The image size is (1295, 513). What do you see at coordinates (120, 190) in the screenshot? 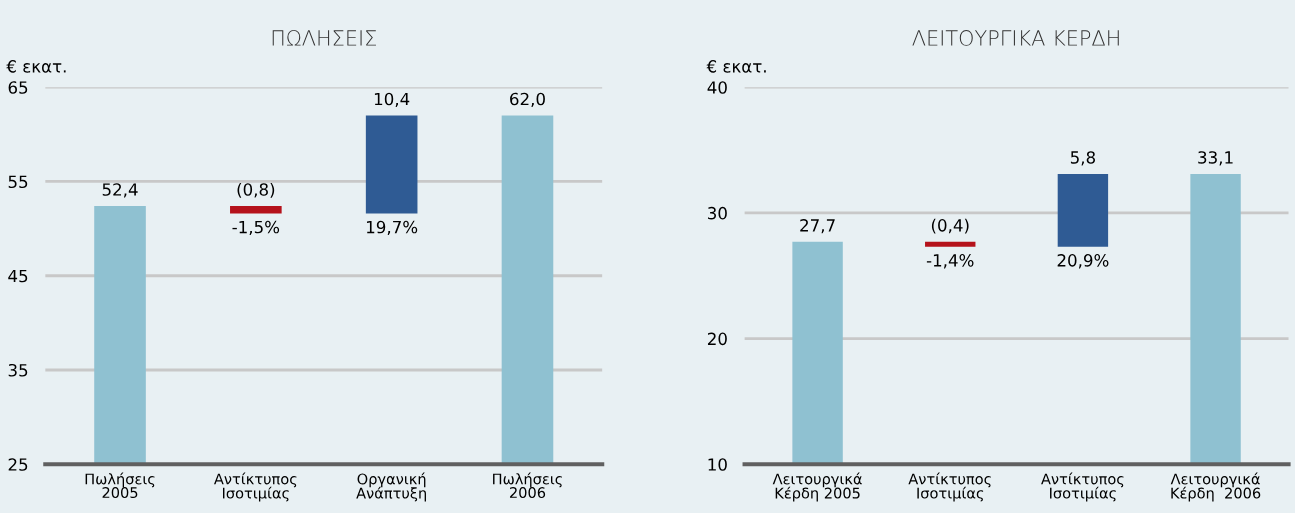
I see `data-label: 52,4` at bounding box center [120, 190].